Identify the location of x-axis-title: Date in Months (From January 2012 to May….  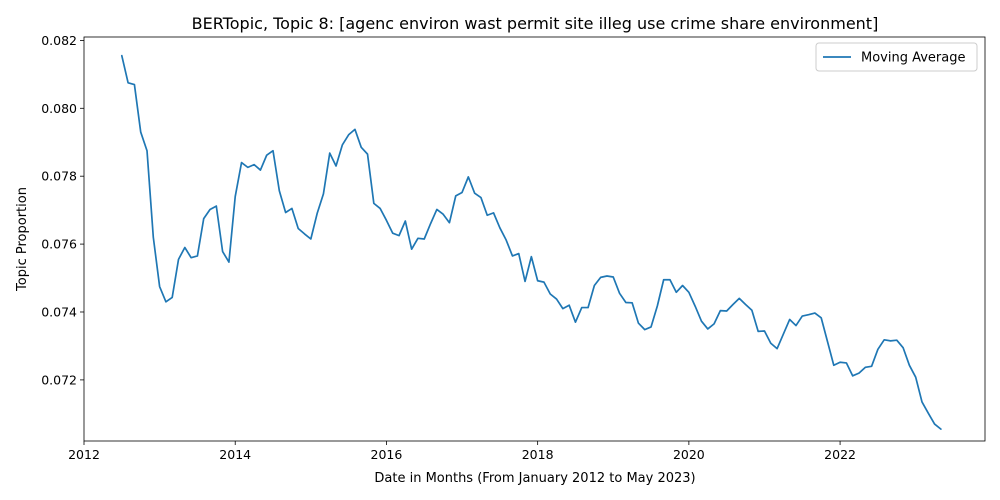
(534, 478).